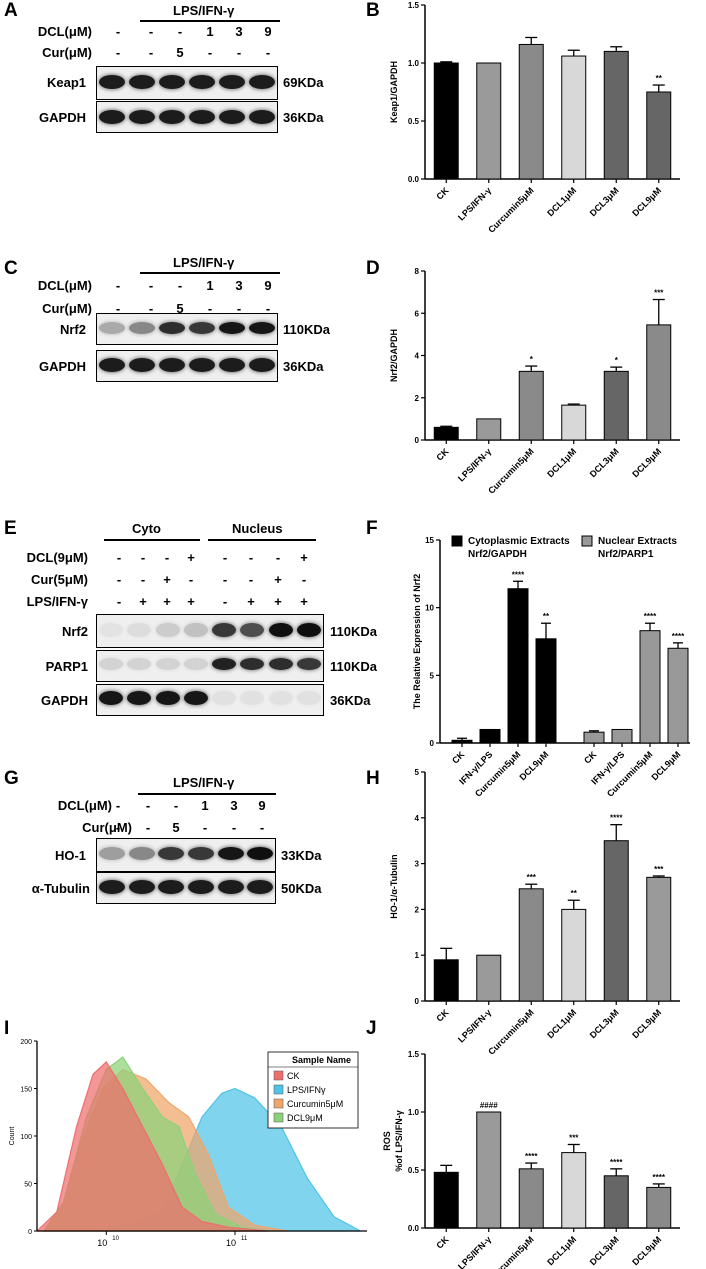 The width and height of the screenshot is (706, 1269). I want to click on legend-label: Nrf2/GAPDH, so click(497, 554).